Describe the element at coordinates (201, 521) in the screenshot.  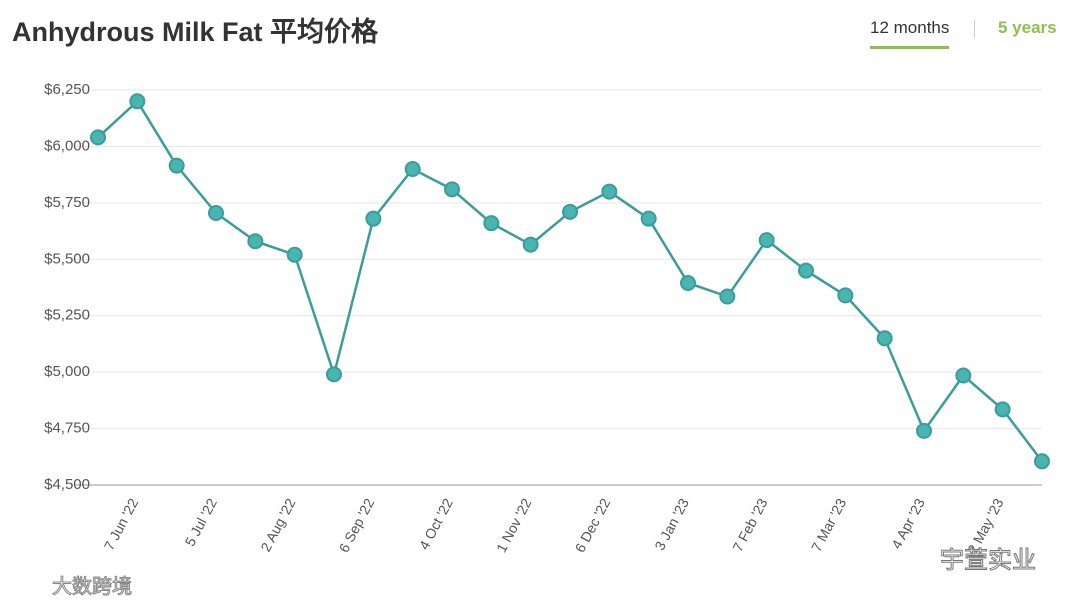
I see `x-tick-label: 5 Jul '22` at that location.